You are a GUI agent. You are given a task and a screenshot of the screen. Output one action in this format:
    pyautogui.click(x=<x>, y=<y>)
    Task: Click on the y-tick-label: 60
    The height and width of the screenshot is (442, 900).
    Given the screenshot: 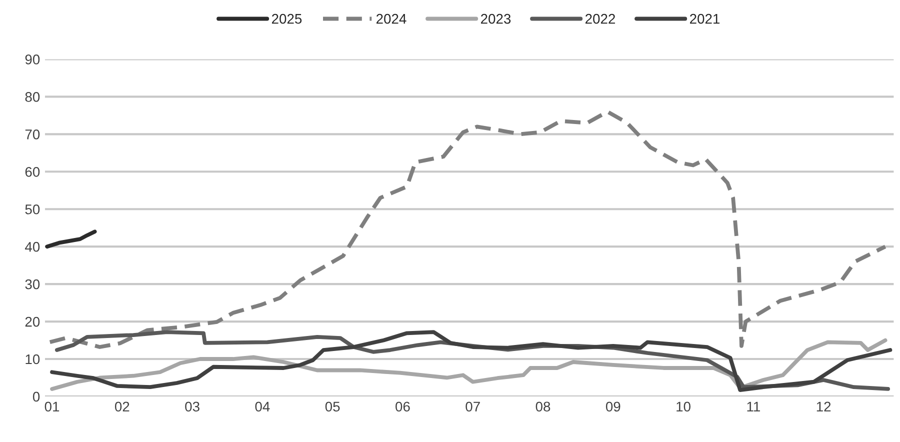 What is the action you would take?
    pyautogui.click(x=32, y=171)
    